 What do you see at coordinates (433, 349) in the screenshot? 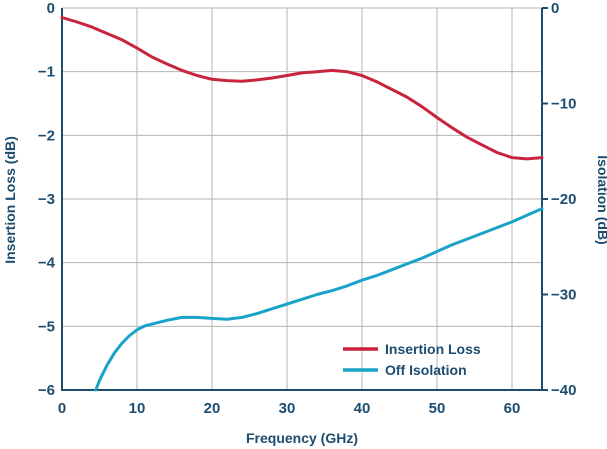
I see `legend-label-insertion-loss: Insertion Loss` at bounding box center [433, 349].